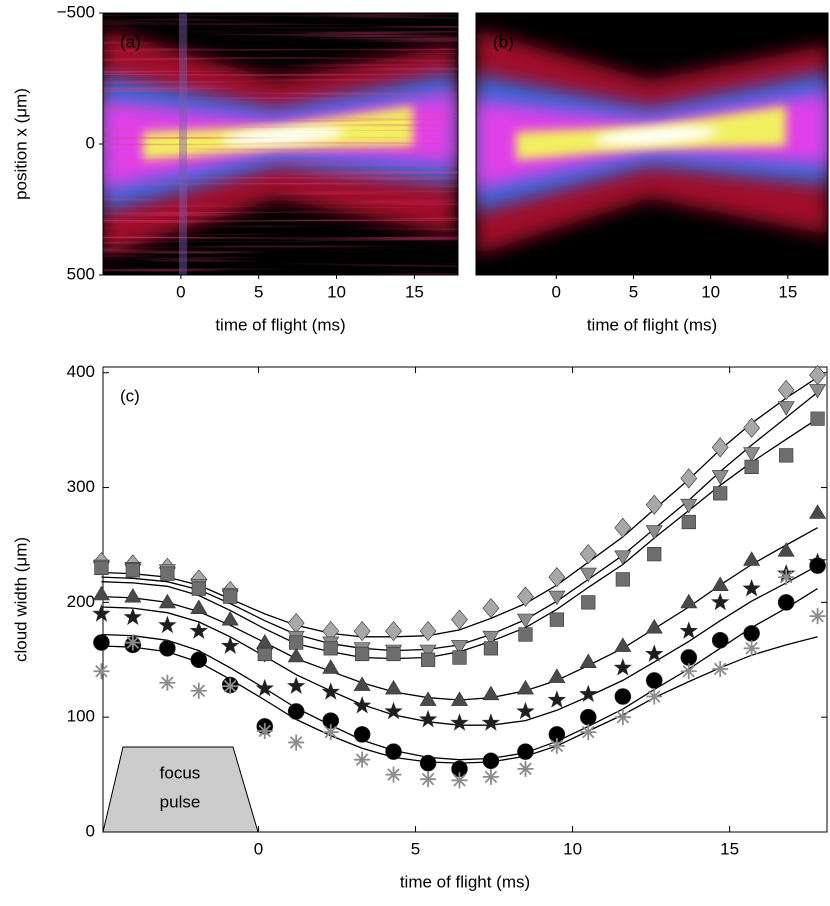 The image size is (830, 906). Describe the element at coordinates (180, 801) in the screenshot. I see `annotation: pulse` at that location.